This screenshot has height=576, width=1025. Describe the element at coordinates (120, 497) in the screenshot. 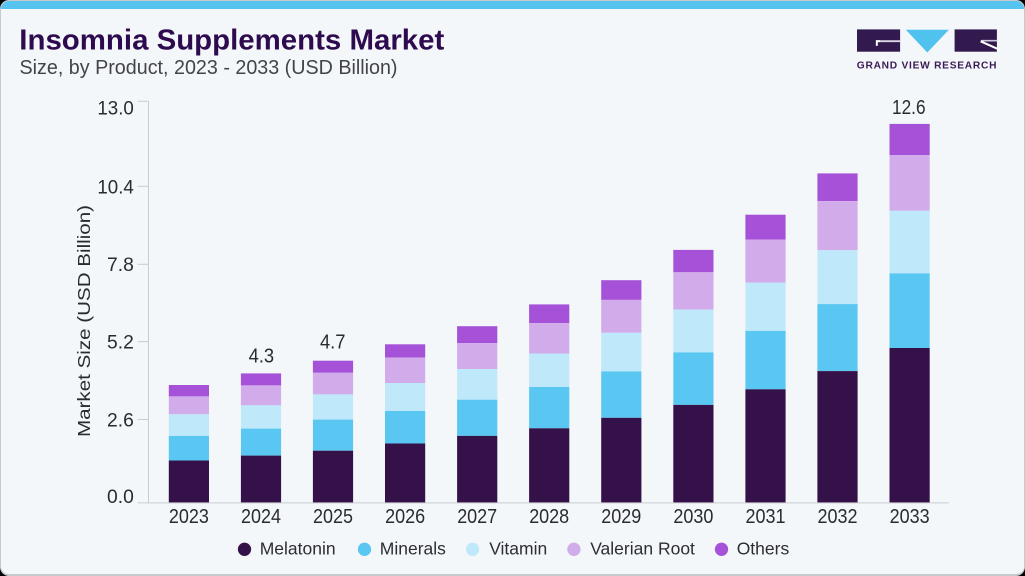

I see `svg-text: 0.0` at that location.